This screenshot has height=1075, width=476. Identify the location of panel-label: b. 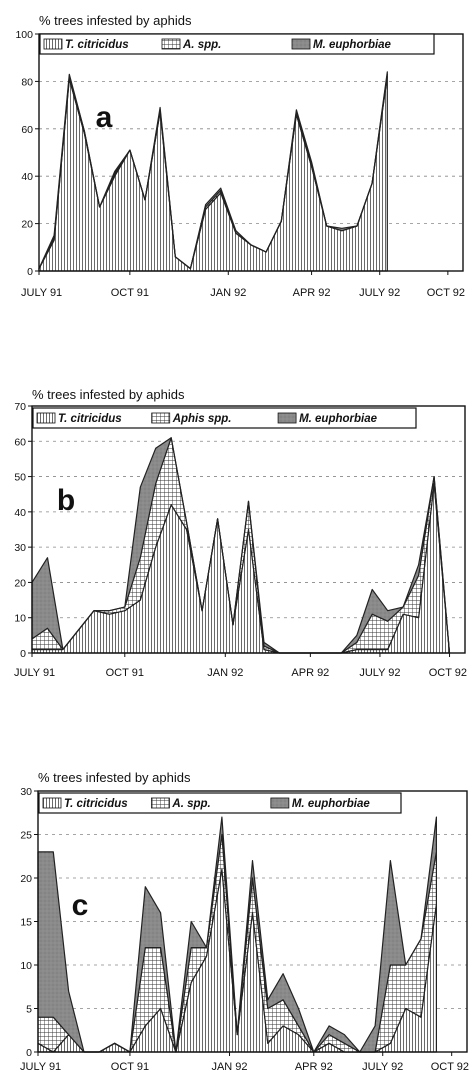
(66, 500).